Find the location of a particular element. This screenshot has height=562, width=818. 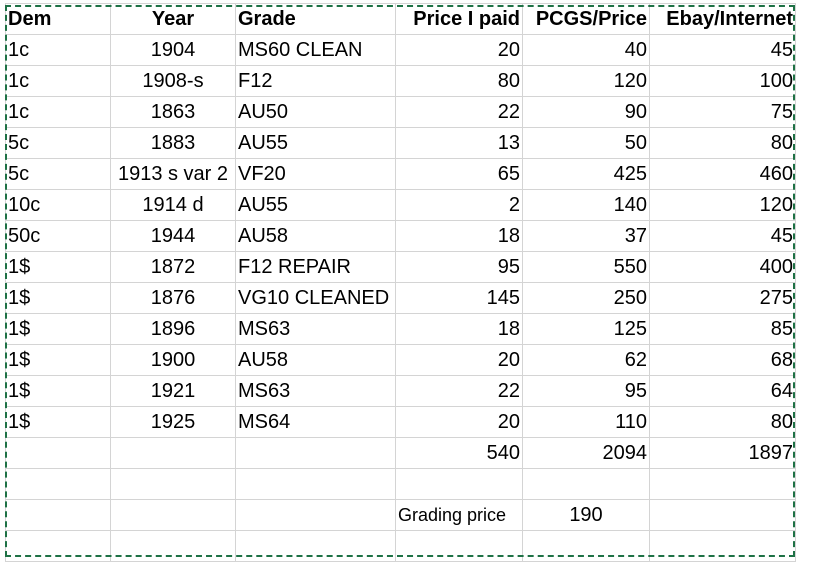

header-cell-price-paid: Price I paid is located at coordinates (459, 19).